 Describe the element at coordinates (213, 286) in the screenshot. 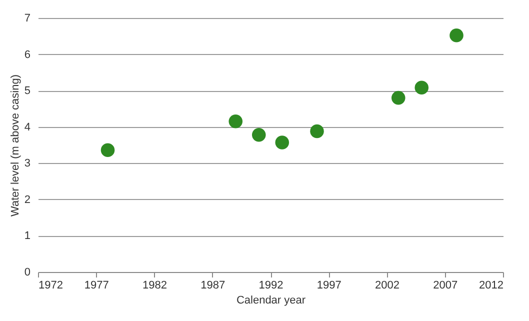

I see `x-tick-label: 1987` at that location.